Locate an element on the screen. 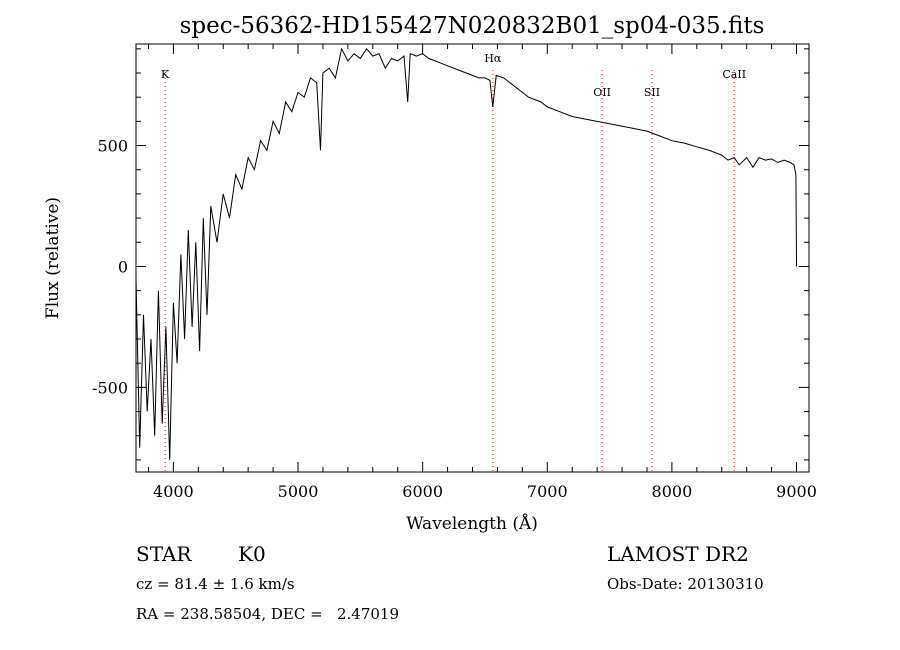 The height and width of the screenshot is (650, 900). x-tick-label: 5000 is located at coordinates (298, 491).